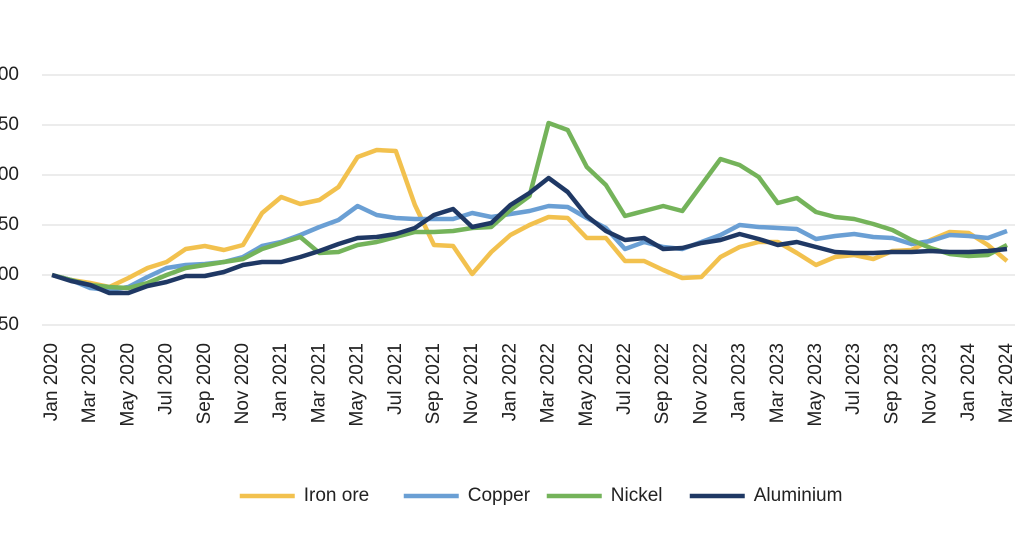  I want to click on x-tick-label: Nov 2023, so click(930, 383).